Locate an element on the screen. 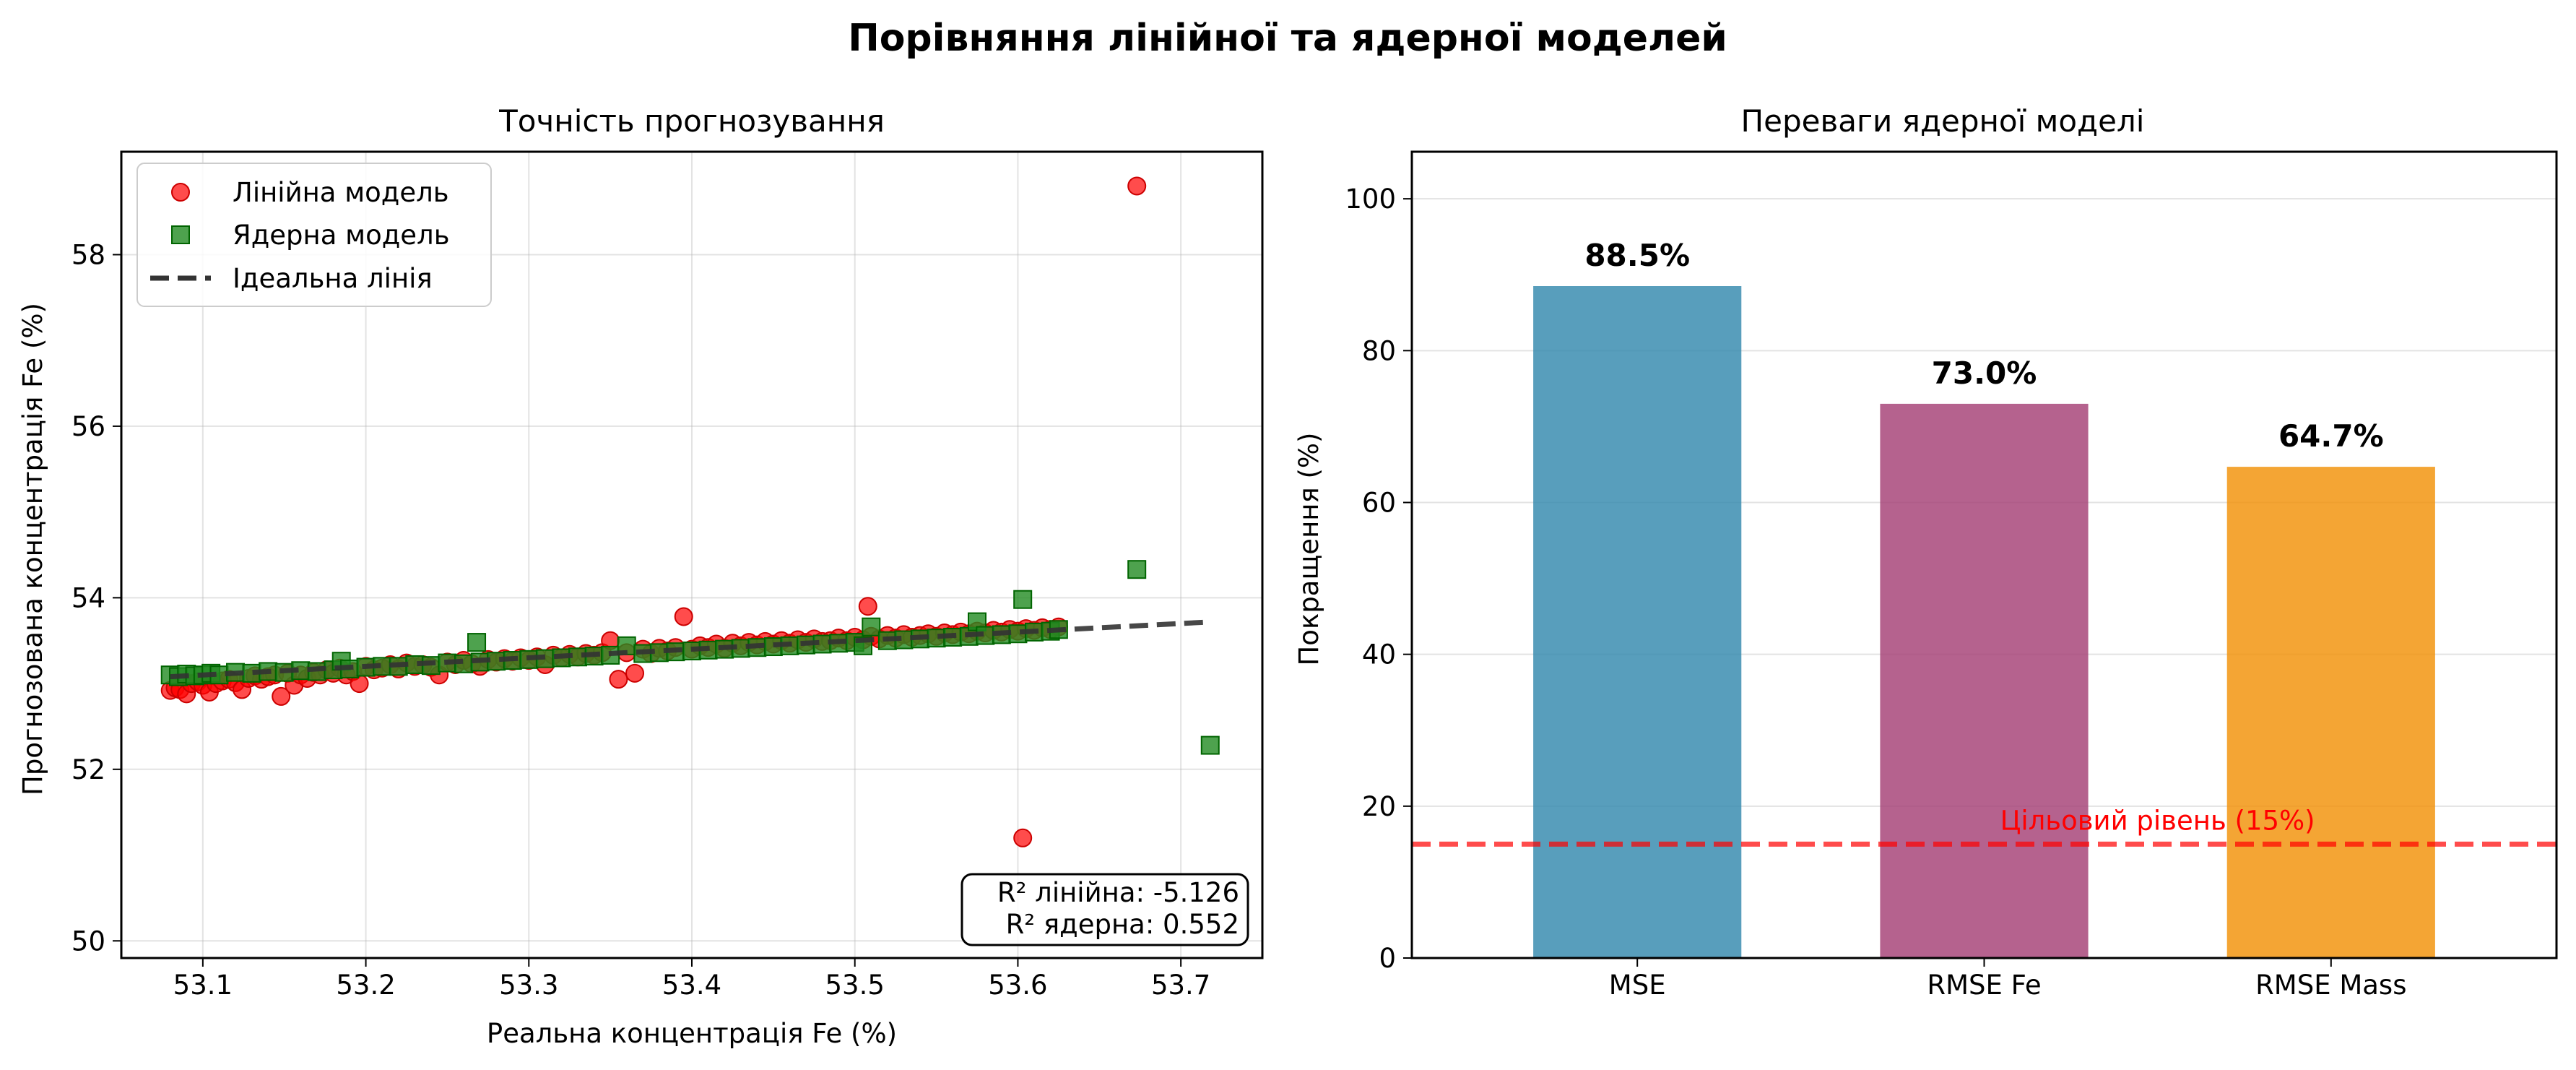 The image size is (2576, 1070). bar-value-label: 88.5% is located at coordinates (1637, 255).